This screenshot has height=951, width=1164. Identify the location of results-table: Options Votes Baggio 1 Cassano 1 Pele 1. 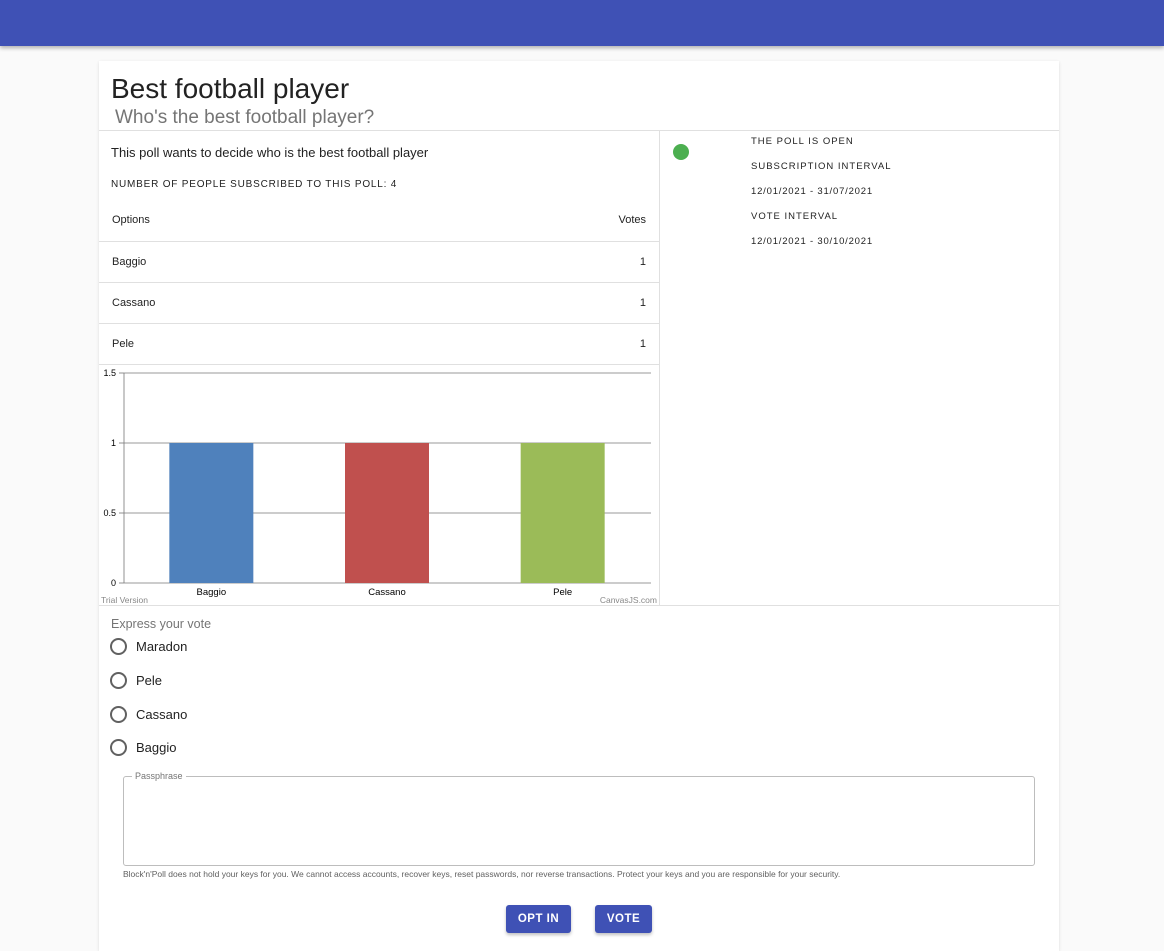
(379, 281).